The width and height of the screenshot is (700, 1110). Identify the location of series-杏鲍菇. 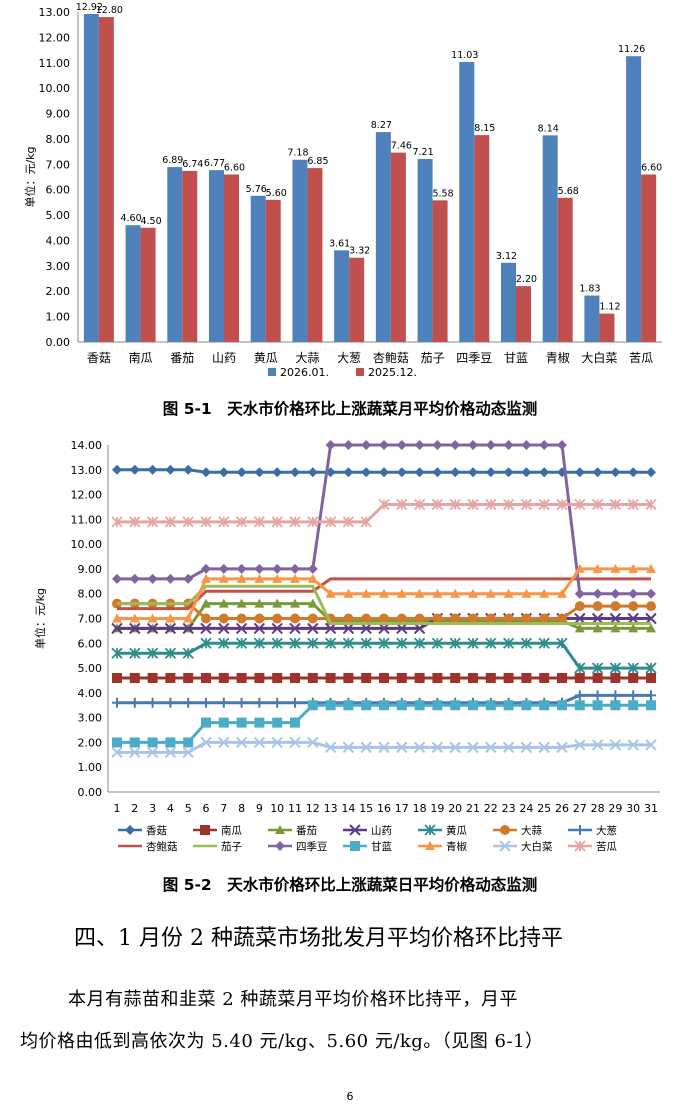
(384, 594).